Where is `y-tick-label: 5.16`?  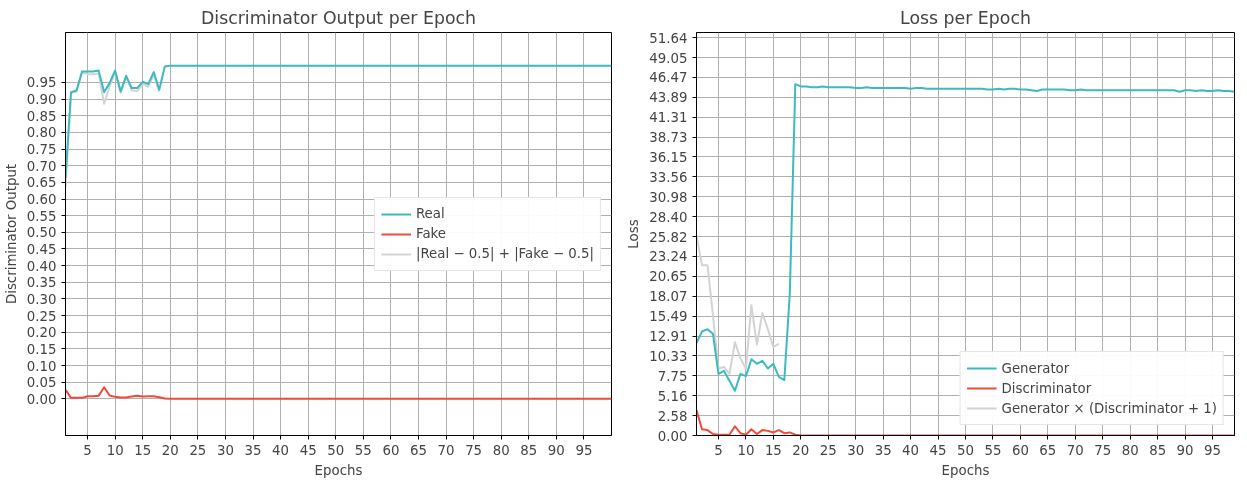
y-tick-label: 5.16 is located at coordinates (672, 396).